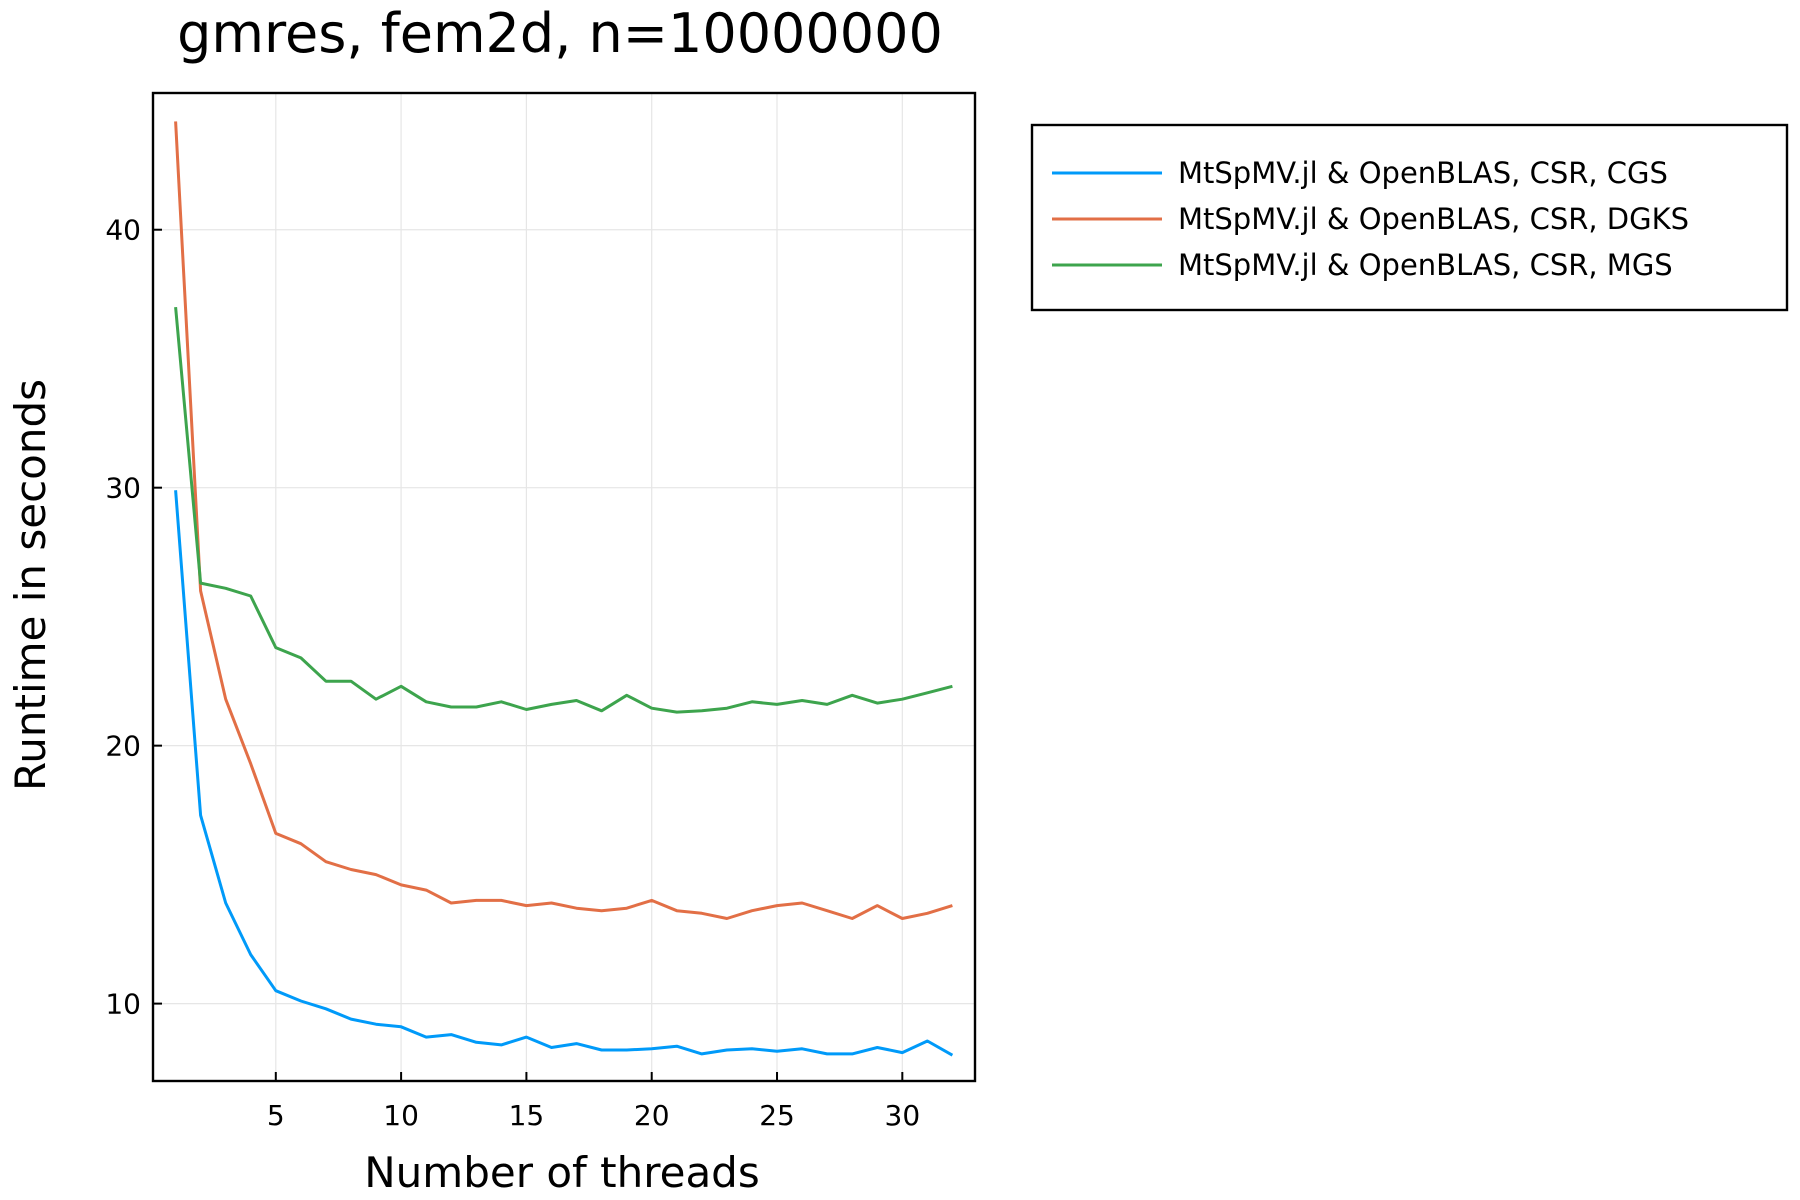 This screenshot has height=1200, width=1800. Describe the element at coordinates (652, 1115) in the screenshot. I see `x-tick-label: 20` at that location.